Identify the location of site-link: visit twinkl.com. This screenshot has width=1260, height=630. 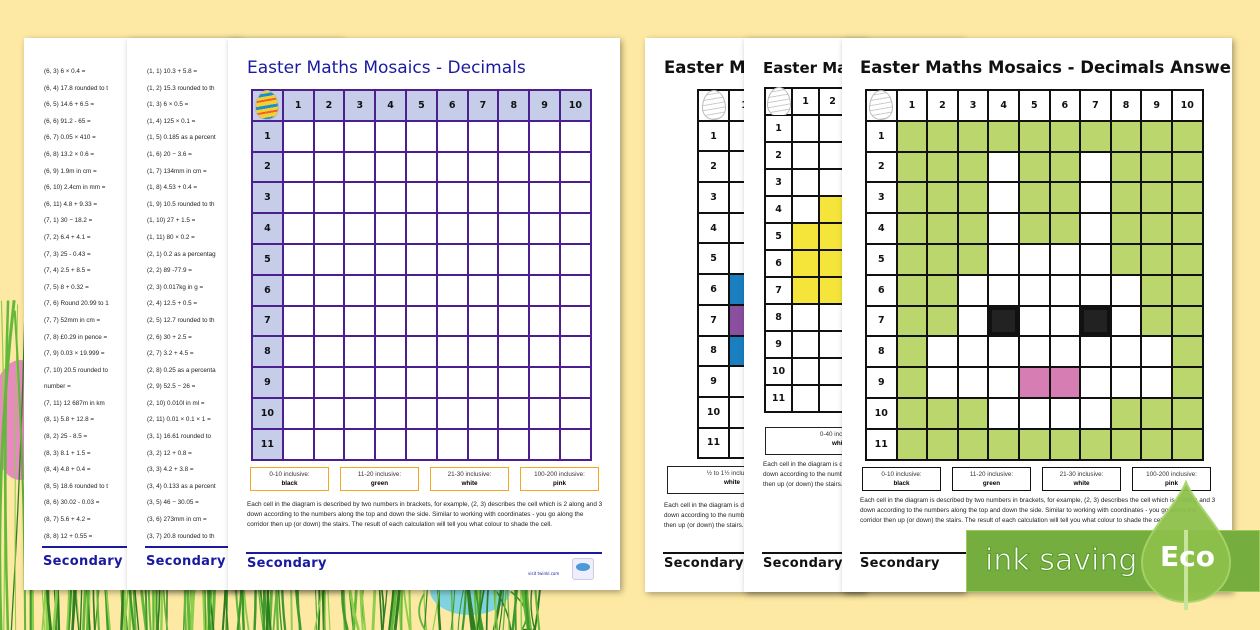
(544, 573).